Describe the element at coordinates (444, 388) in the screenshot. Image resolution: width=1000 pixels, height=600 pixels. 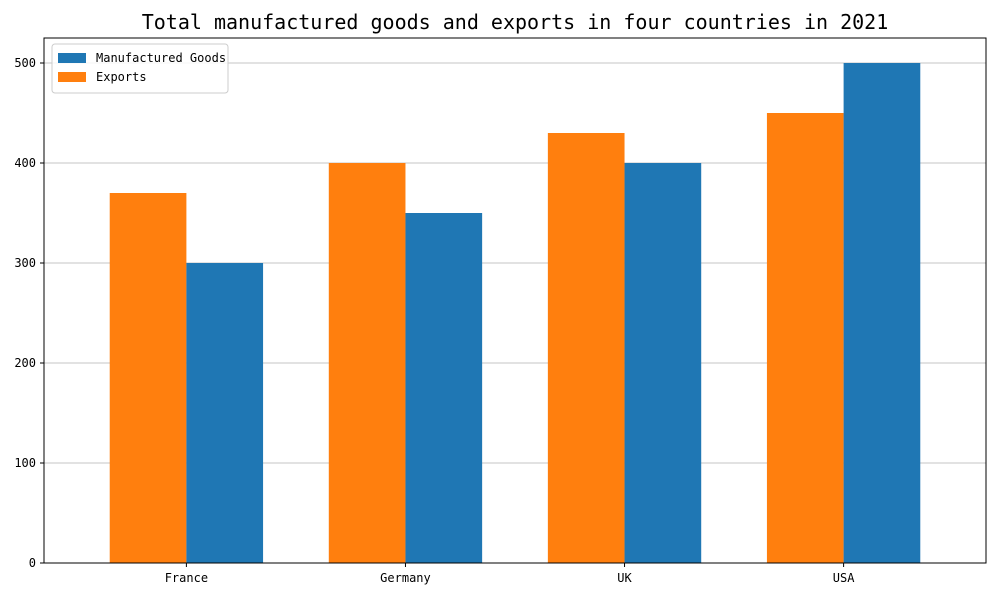
I see `bar-manufactured-goods-germany` at that location.